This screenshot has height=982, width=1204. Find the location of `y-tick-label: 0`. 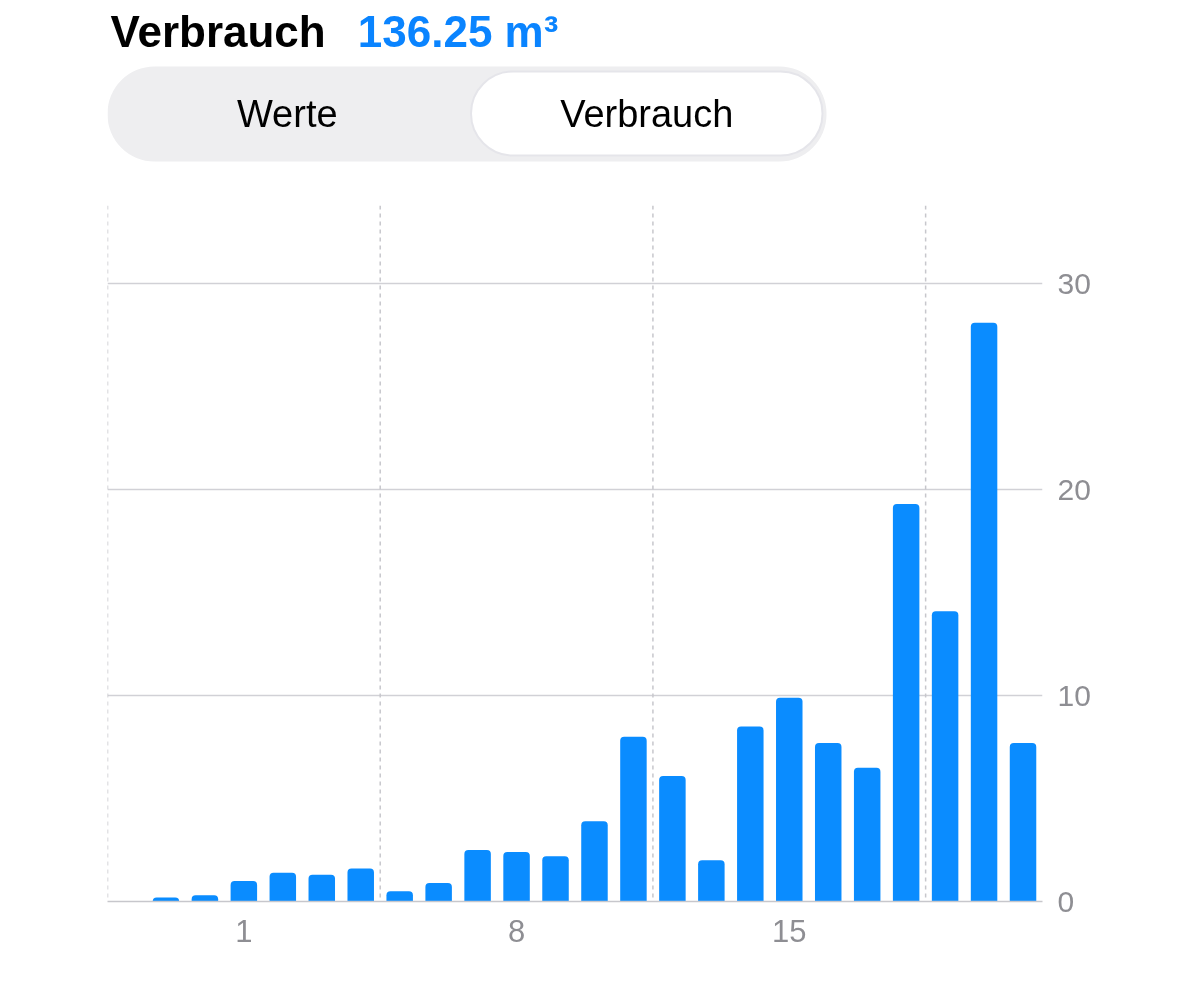

y-tick-label: 0 is located at coordinates (1066, 901).